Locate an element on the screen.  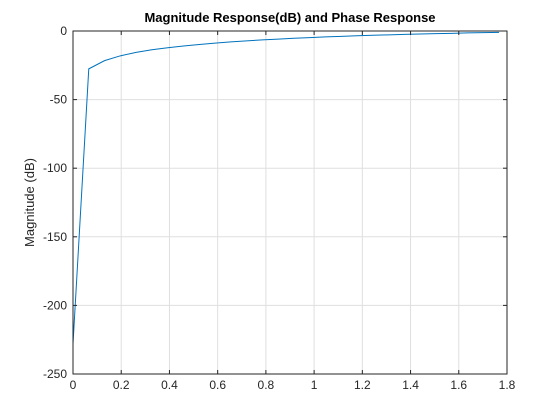
x-tick-label: 1.6 is located at coordinates (458, 385).